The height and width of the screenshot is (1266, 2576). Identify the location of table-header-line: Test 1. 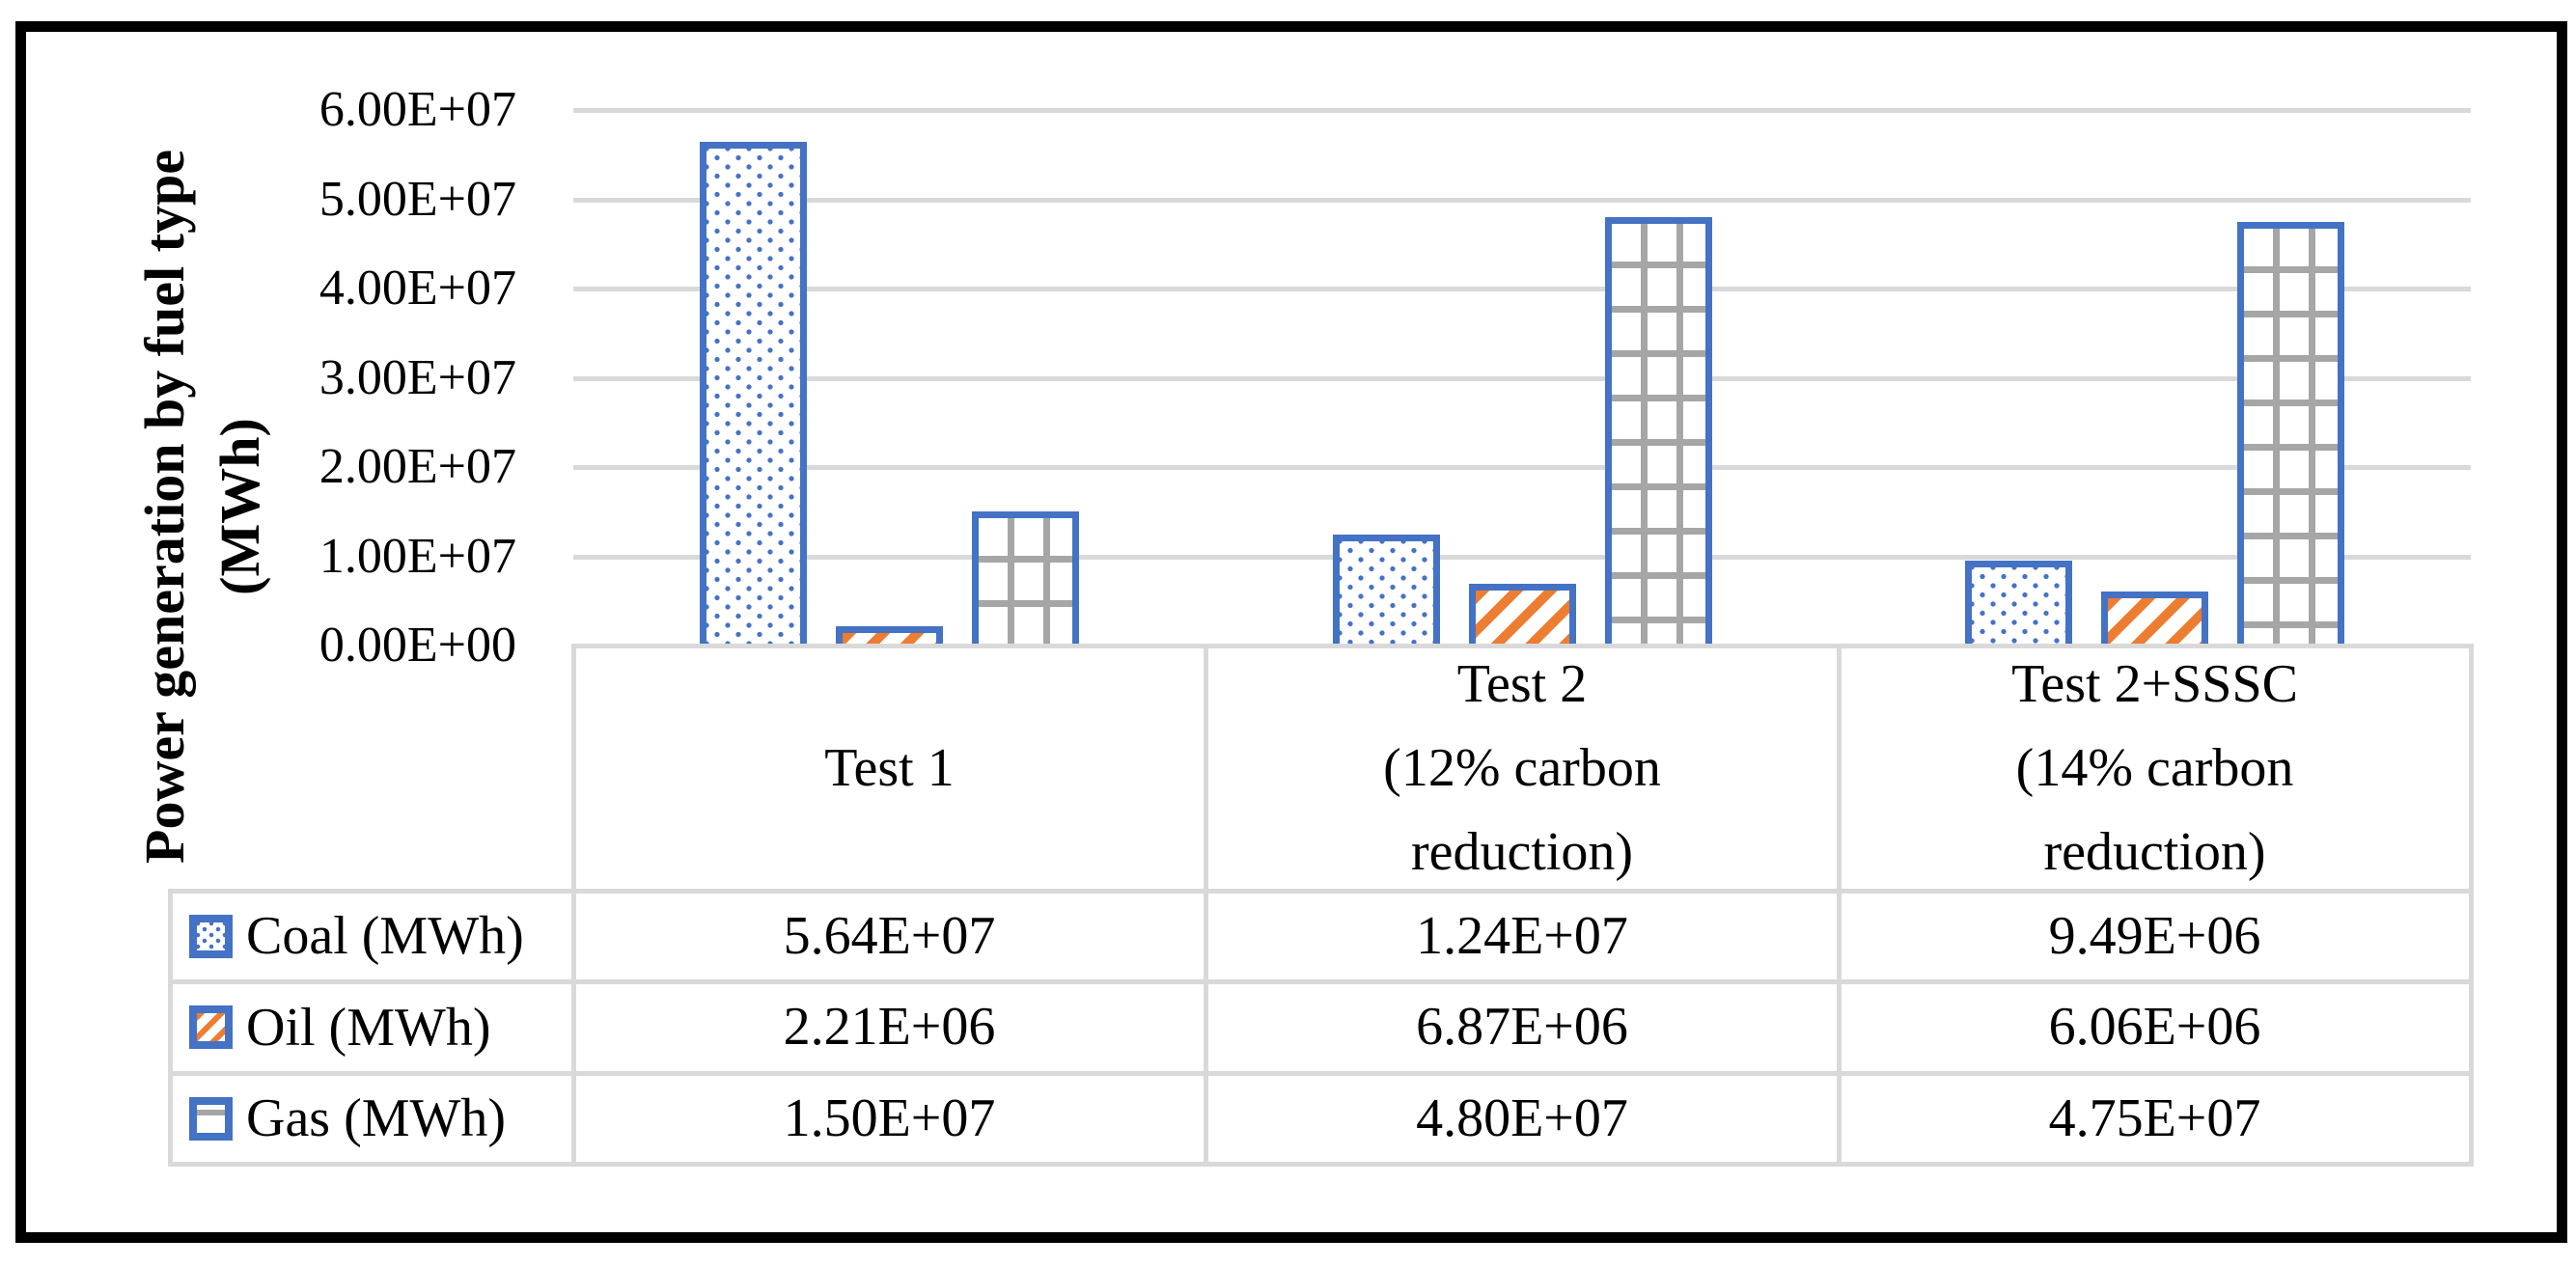
(889, 767).